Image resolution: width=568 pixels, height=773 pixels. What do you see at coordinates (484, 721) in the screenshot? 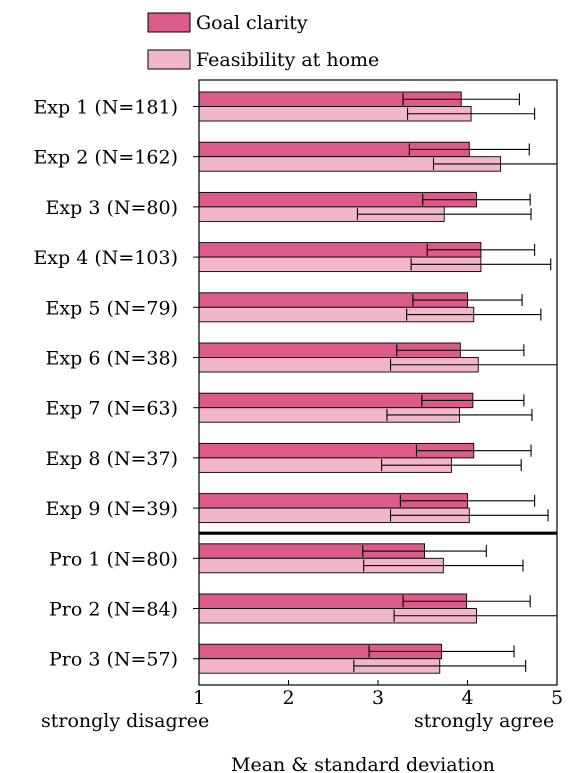
I see `x-end-label-right: strongly agree` at bounding box center [484, 721].